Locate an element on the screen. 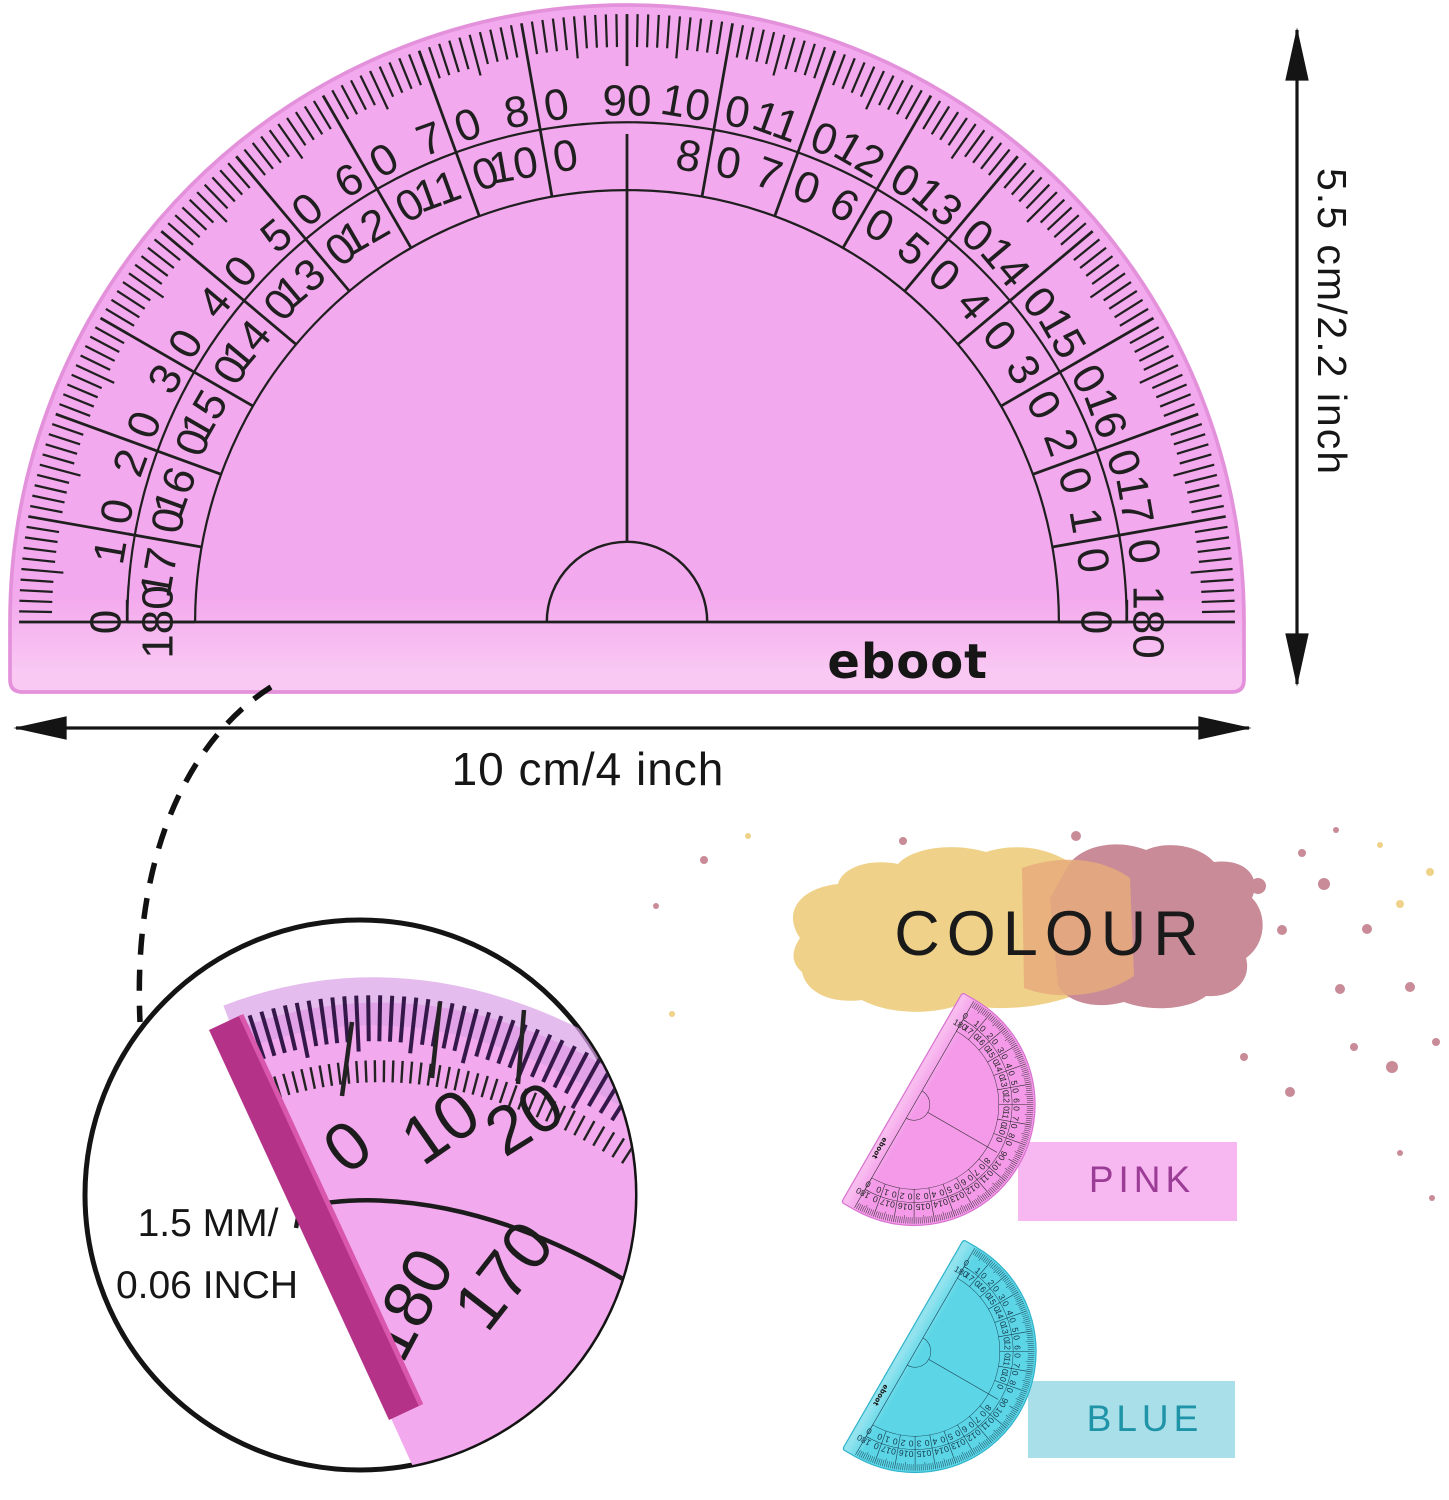  height-dimension-label: 5.5 cm/2.2 inch is located at coordinates (1332, 322).